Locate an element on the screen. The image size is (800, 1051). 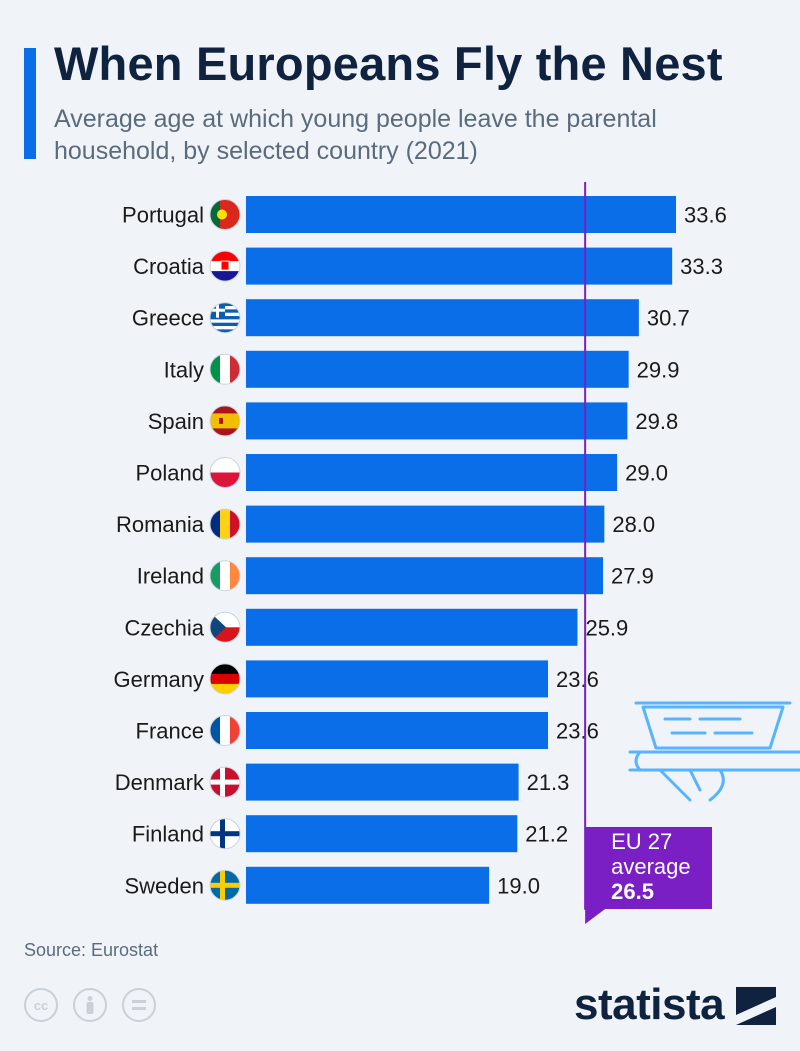
category-label-france: France is located at coordinates (170, 731).